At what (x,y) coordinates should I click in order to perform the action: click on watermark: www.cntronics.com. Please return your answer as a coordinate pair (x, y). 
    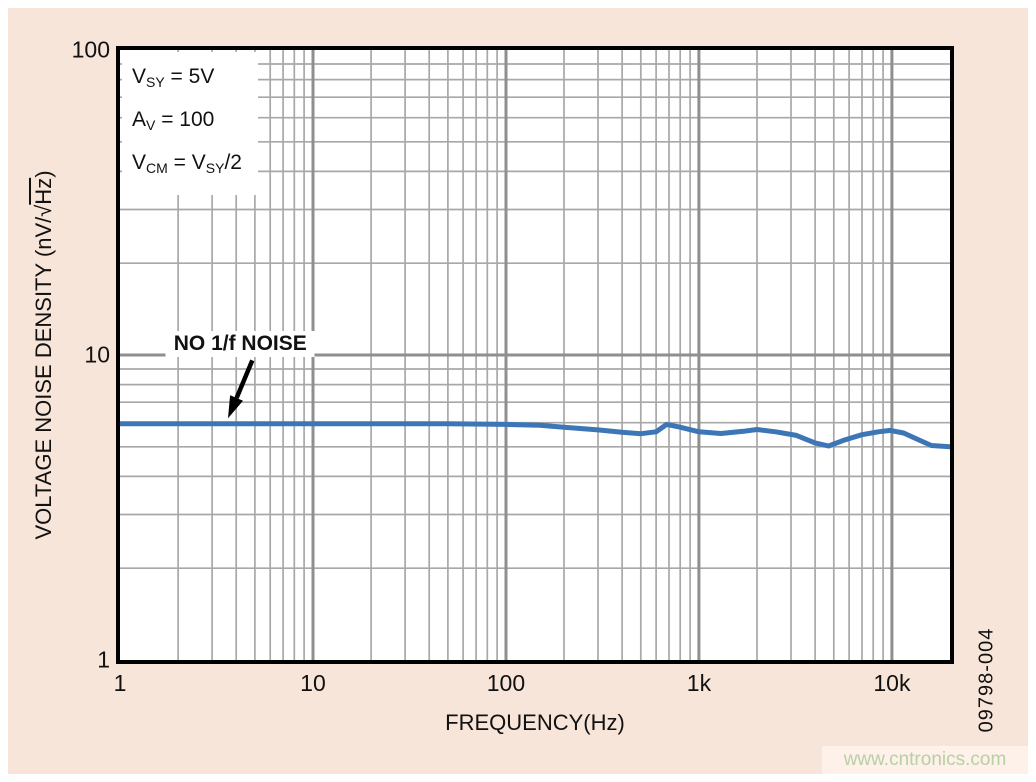
    Looking at the image, I should click on (925, 760).